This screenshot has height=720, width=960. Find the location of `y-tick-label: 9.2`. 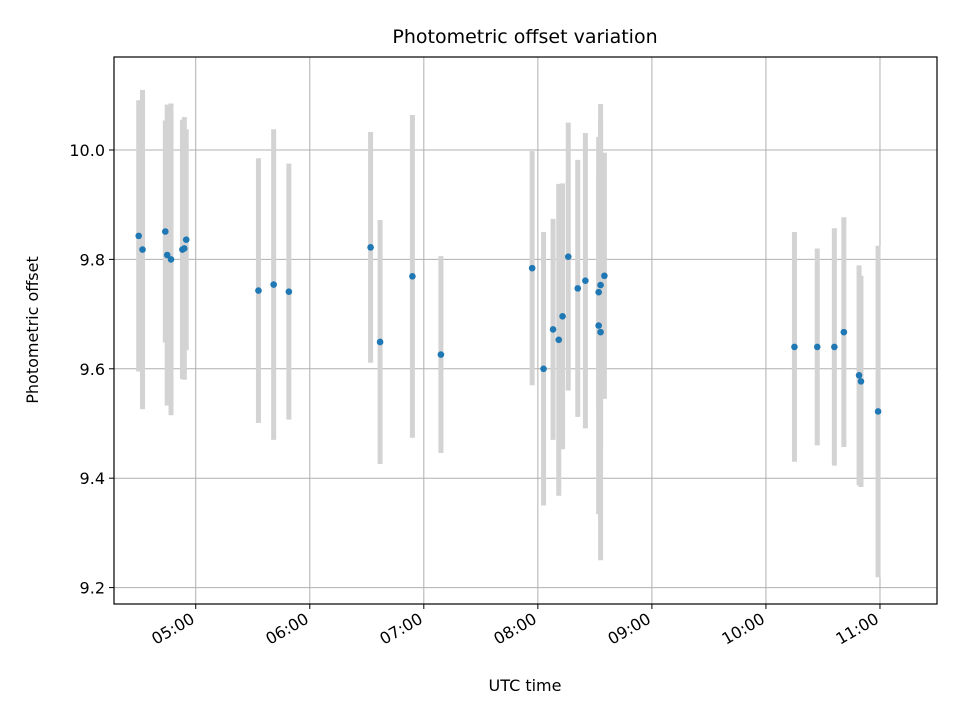

y-tick-label: 9.2 is located at coordinates (92, 588).